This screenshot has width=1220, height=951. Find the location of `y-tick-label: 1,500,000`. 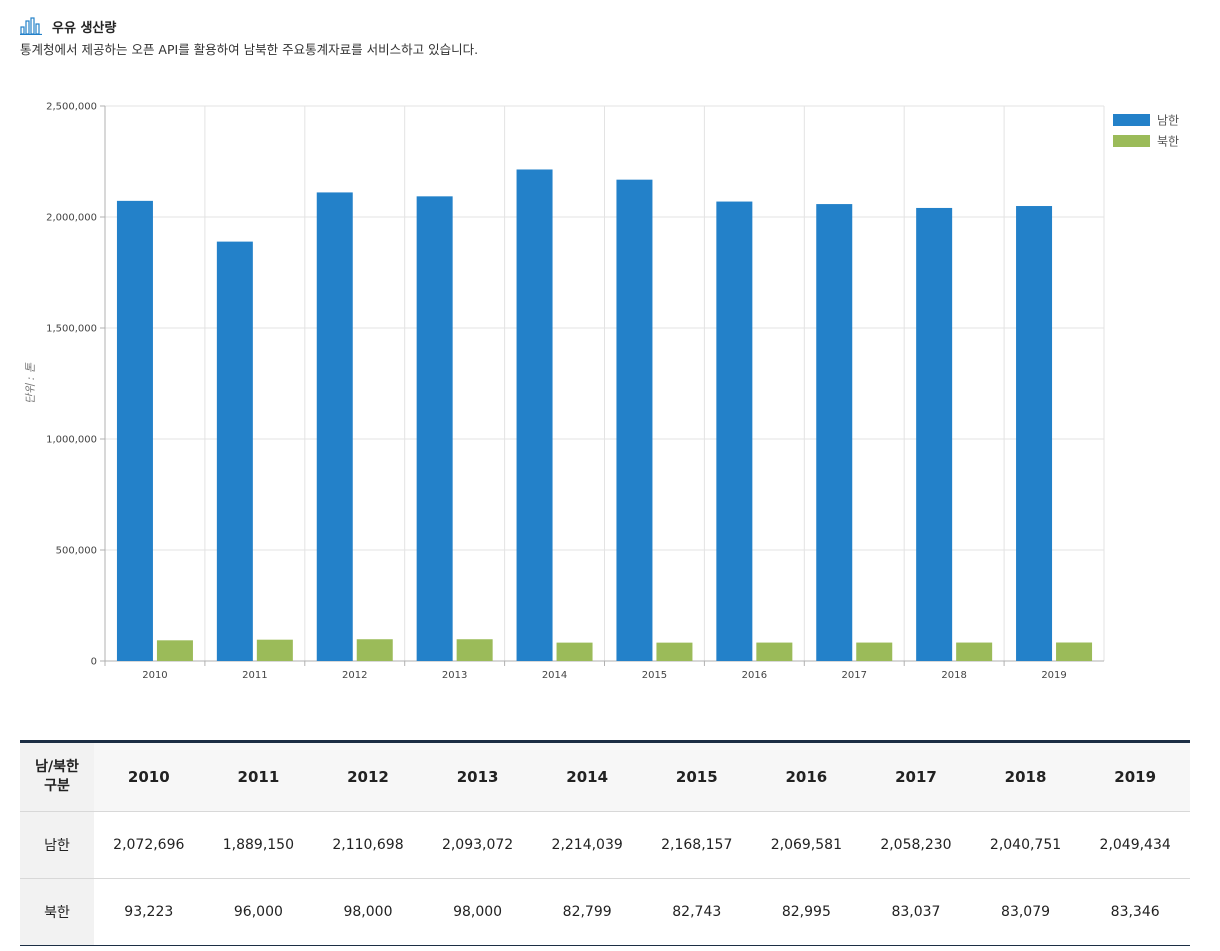

y-tick-label: 1,500,000 is located at coordinates (71, 329).